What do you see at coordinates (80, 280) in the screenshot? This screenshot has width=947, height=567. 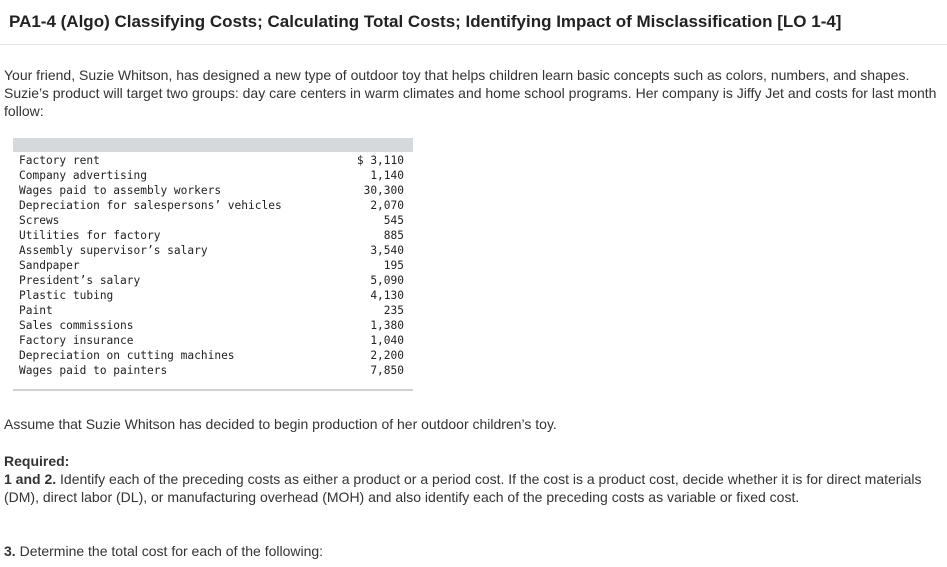 I see `cost-item-label: President’s salary` at bounding box center [80, 280].